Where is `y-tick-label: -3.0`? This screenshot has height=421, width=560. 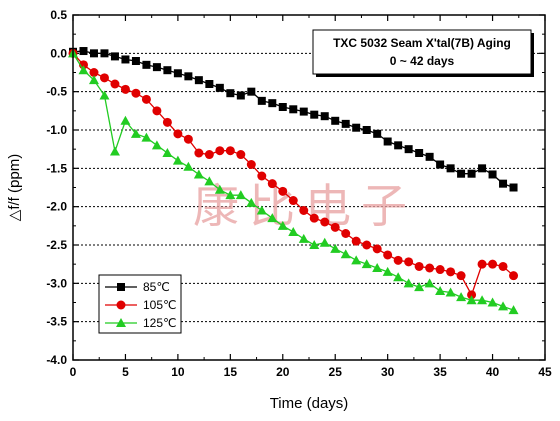 y-tick-label: -3.0 is located at coordinates (56, 283).